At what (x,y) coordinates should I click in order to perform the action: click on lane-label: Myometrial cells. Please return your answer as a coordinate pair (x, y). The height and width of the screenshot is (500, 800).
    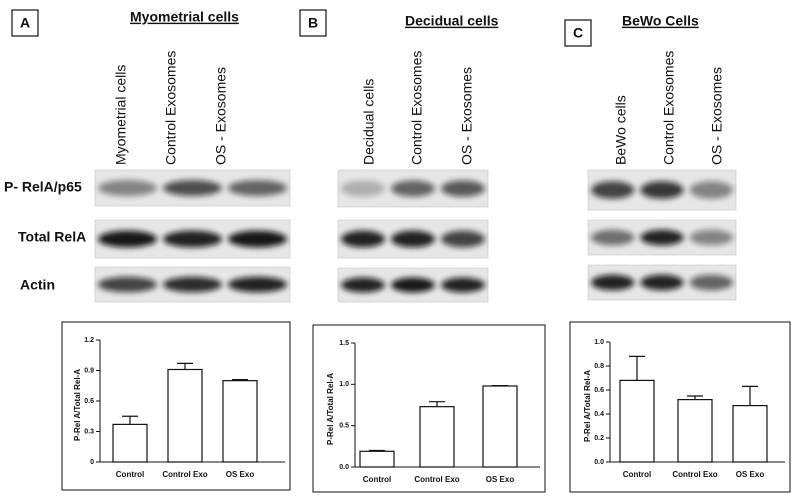
    Looking at the image, I should click on (121, 115).